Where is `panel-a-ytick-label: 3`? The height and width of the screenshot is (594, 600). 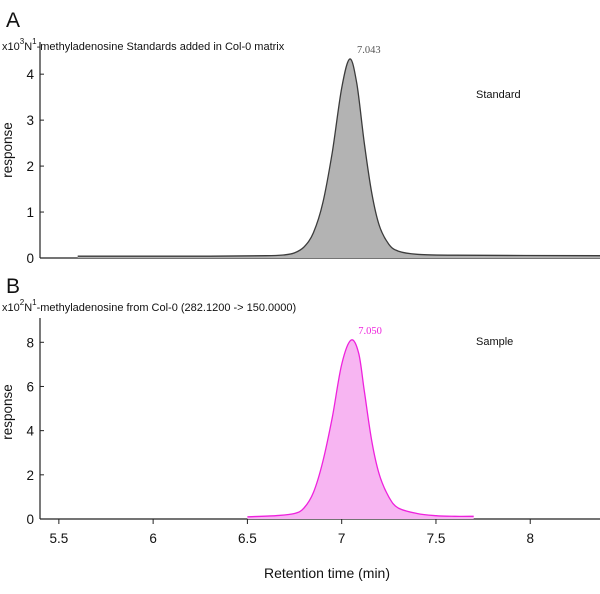 panel-a-ytick-label: 3 is located at coordinates (30, 120).